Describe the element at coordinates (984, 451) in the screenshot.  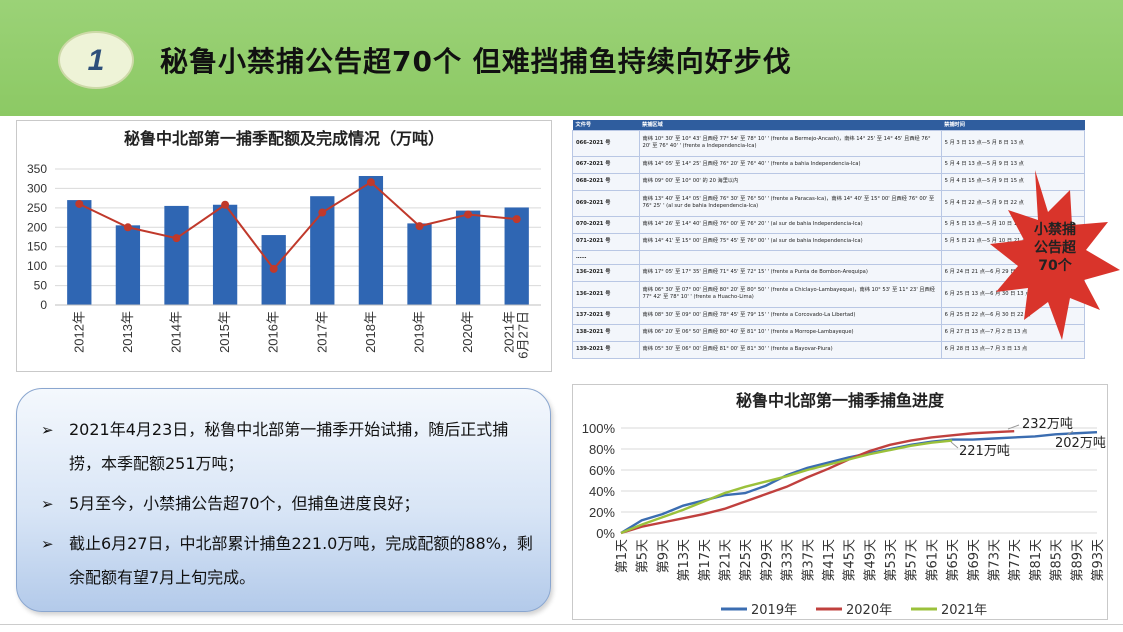
I see `annotation-2021: 221万吨` at that location.